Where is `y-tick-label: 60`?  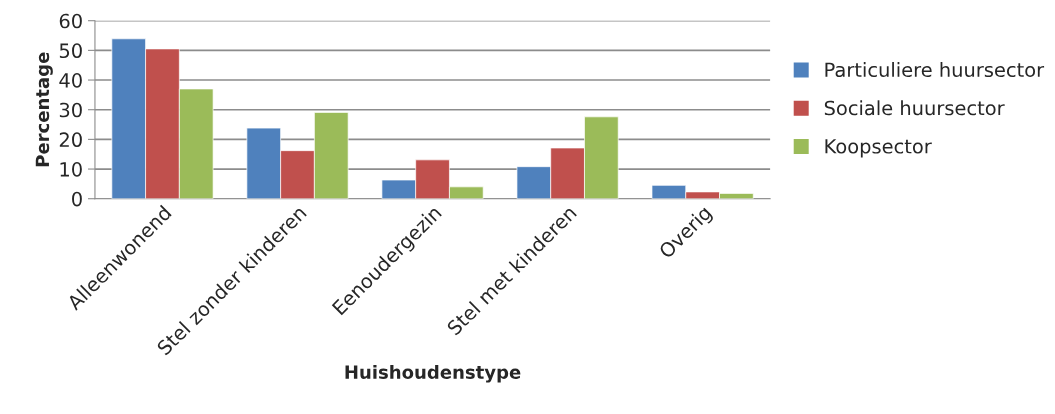
y-tick-label: 60 is located at coordinates (70, 21).